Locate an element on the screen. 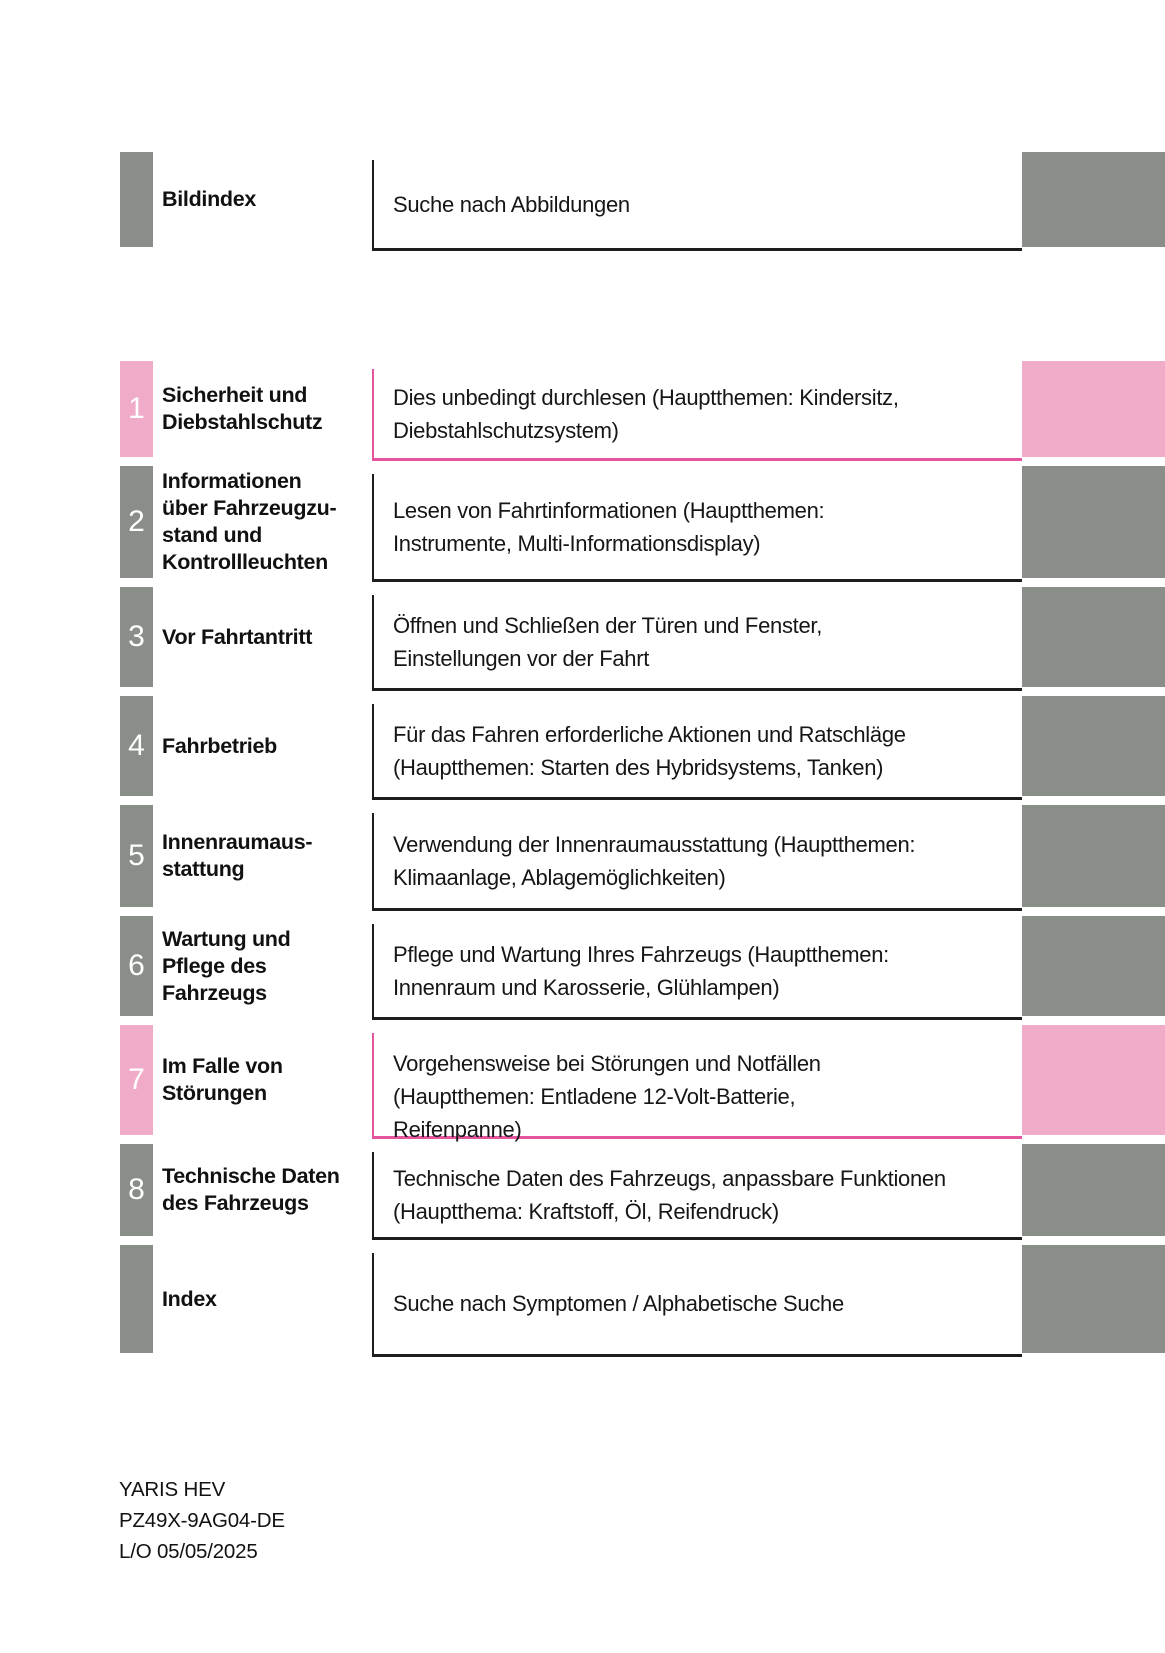 Image resolution: width=1165 pixels, height=1653 pixels. chapter-number: 6 is located at coordinates (136, 965).